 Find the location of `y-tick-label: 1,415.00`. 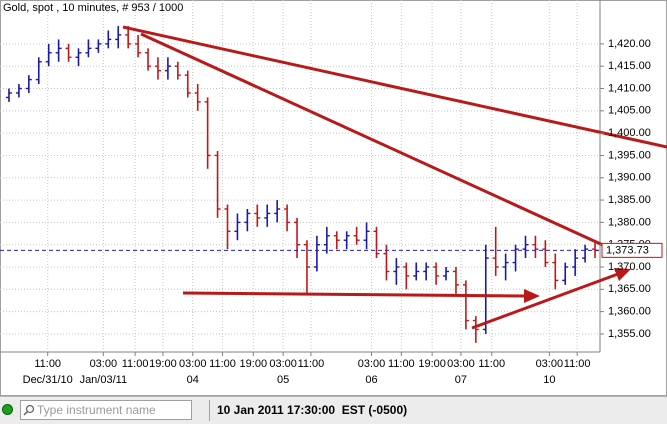

y-tick-label: 1,415.00 is located at coordinates (629, 66).